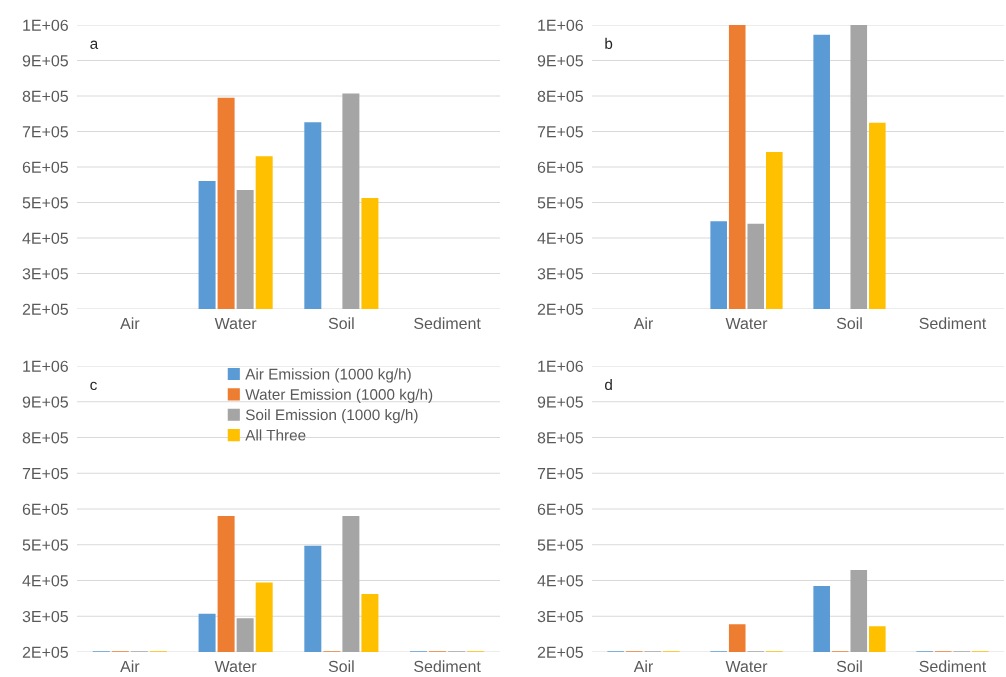 Image resolution: width=1006 pixels, height=677 pixels. Describe the element at coordinates (275, 435) in the screenshot. I see `legend-label: All Three` at that location.